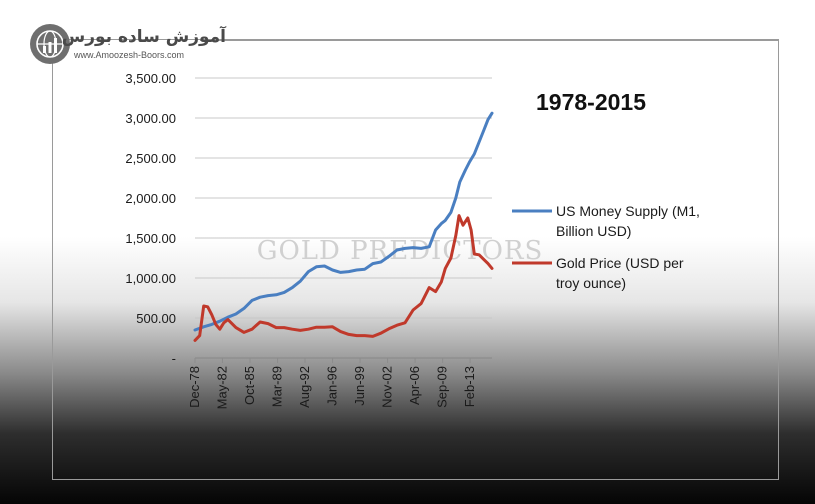 Image resolution: width=815 pixels, height=504 pixels. What do you see at coordinates (620, 263) in the screenshot?
I see `legend-label: Gold Price (USD per` at bounding box center [620, 263].